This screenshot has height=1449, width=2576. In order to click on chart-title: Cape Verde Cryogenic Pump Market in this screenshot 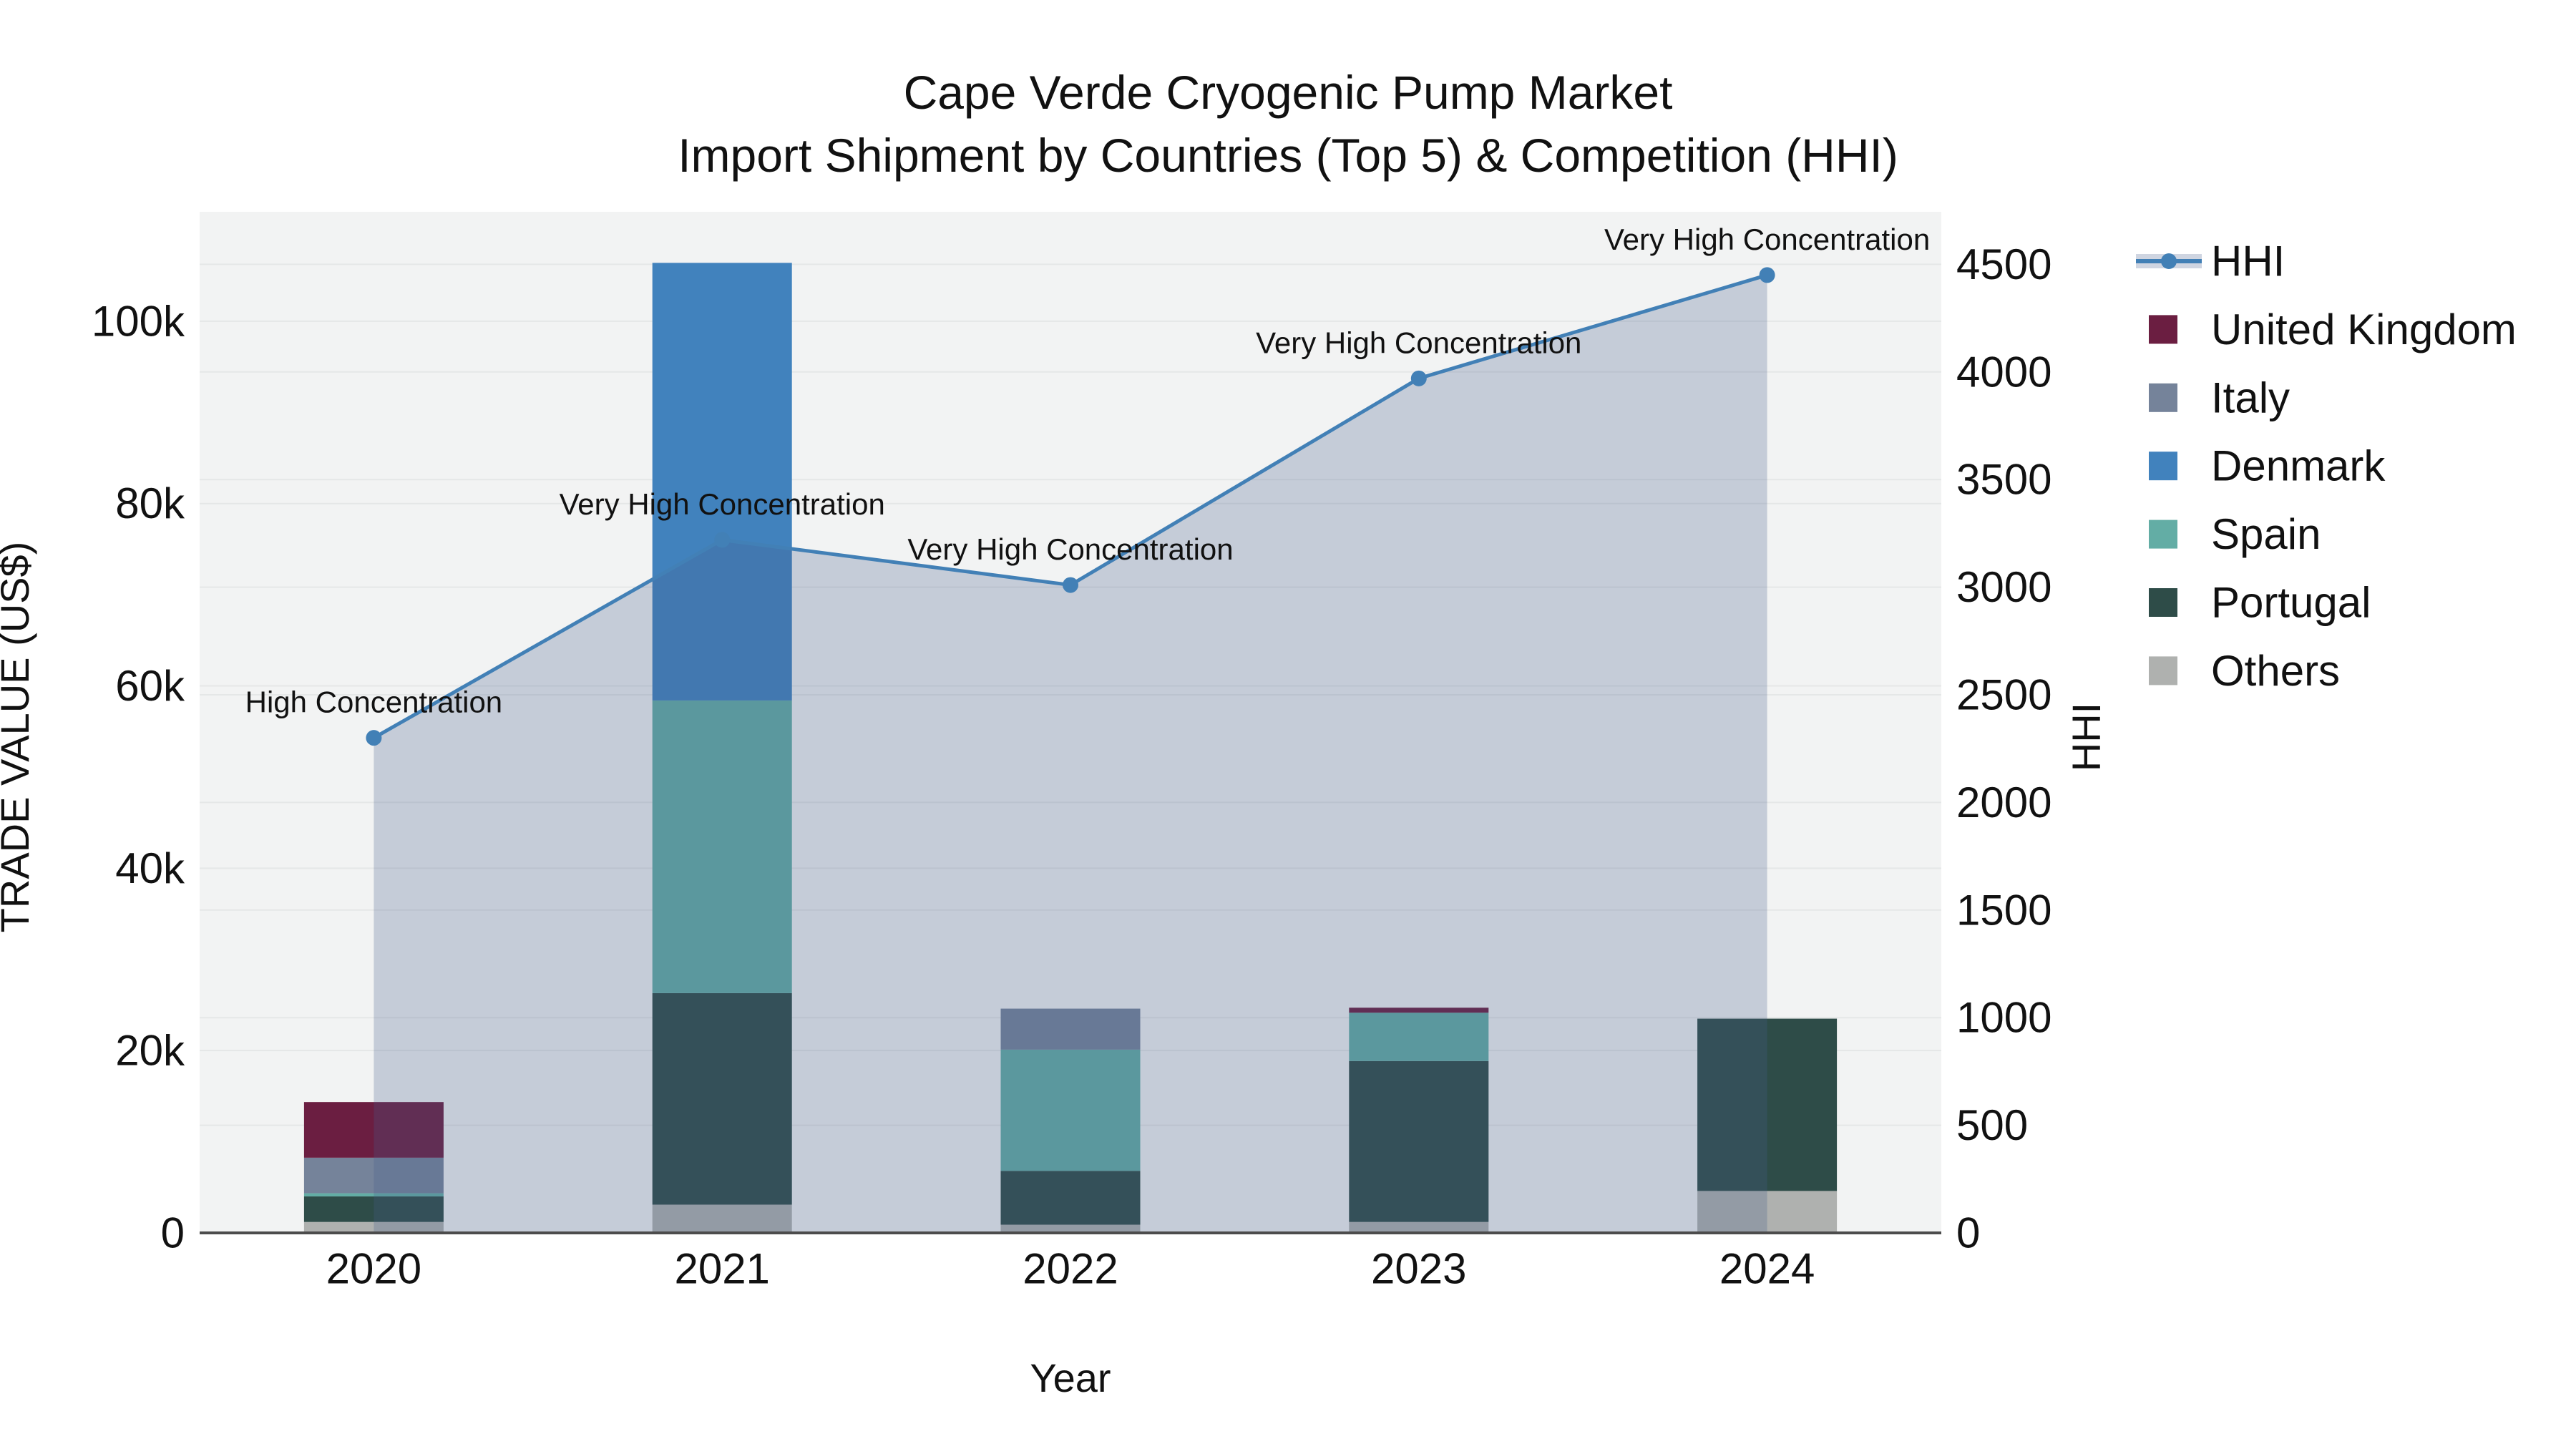, I will do `click(1288, 92)`.